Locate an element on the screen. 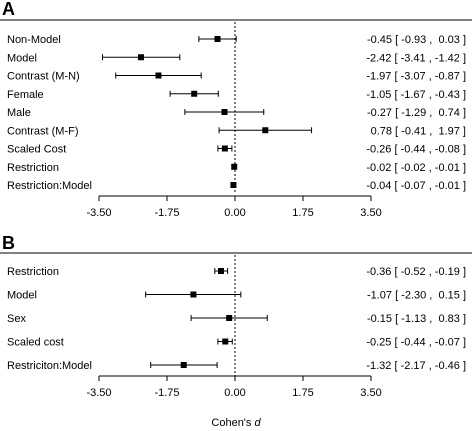  row-label: Contrast (M-F) is located at coordinates (43, 131).